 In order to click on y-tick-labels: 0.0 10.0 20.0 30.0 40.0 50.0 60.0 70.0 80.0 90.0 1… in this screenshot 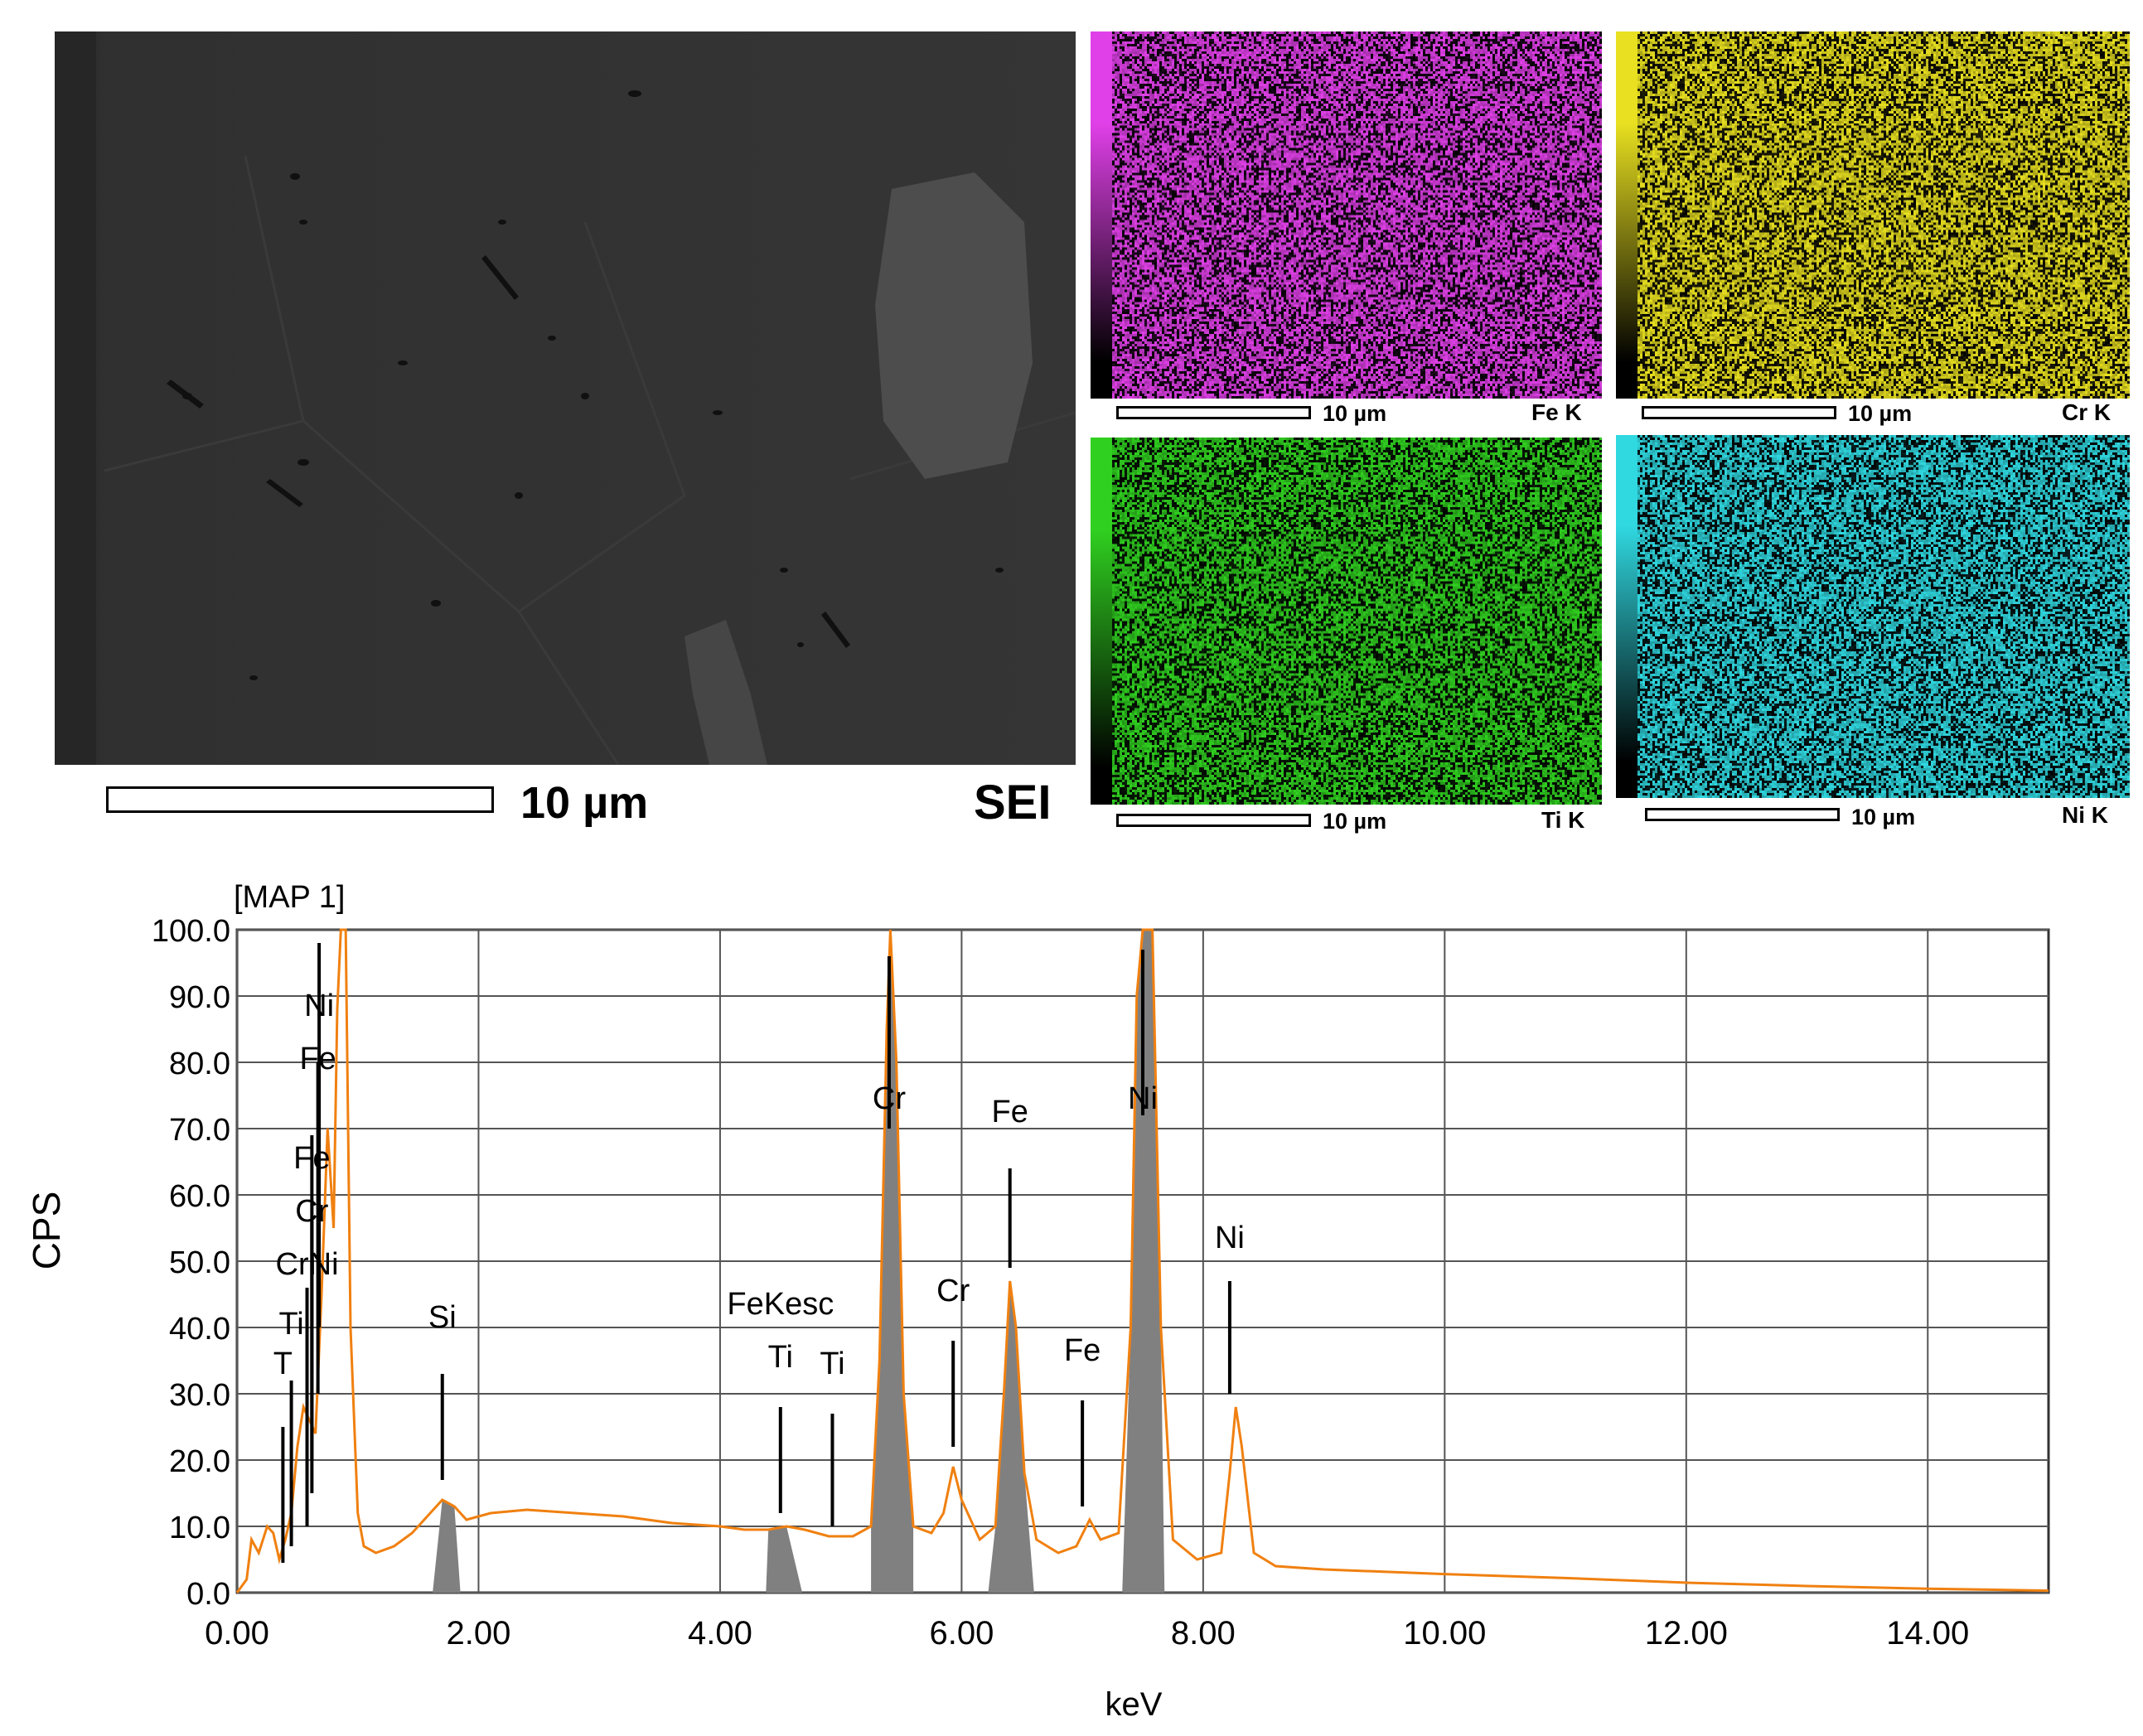, I will do `click(191, 1263)`.